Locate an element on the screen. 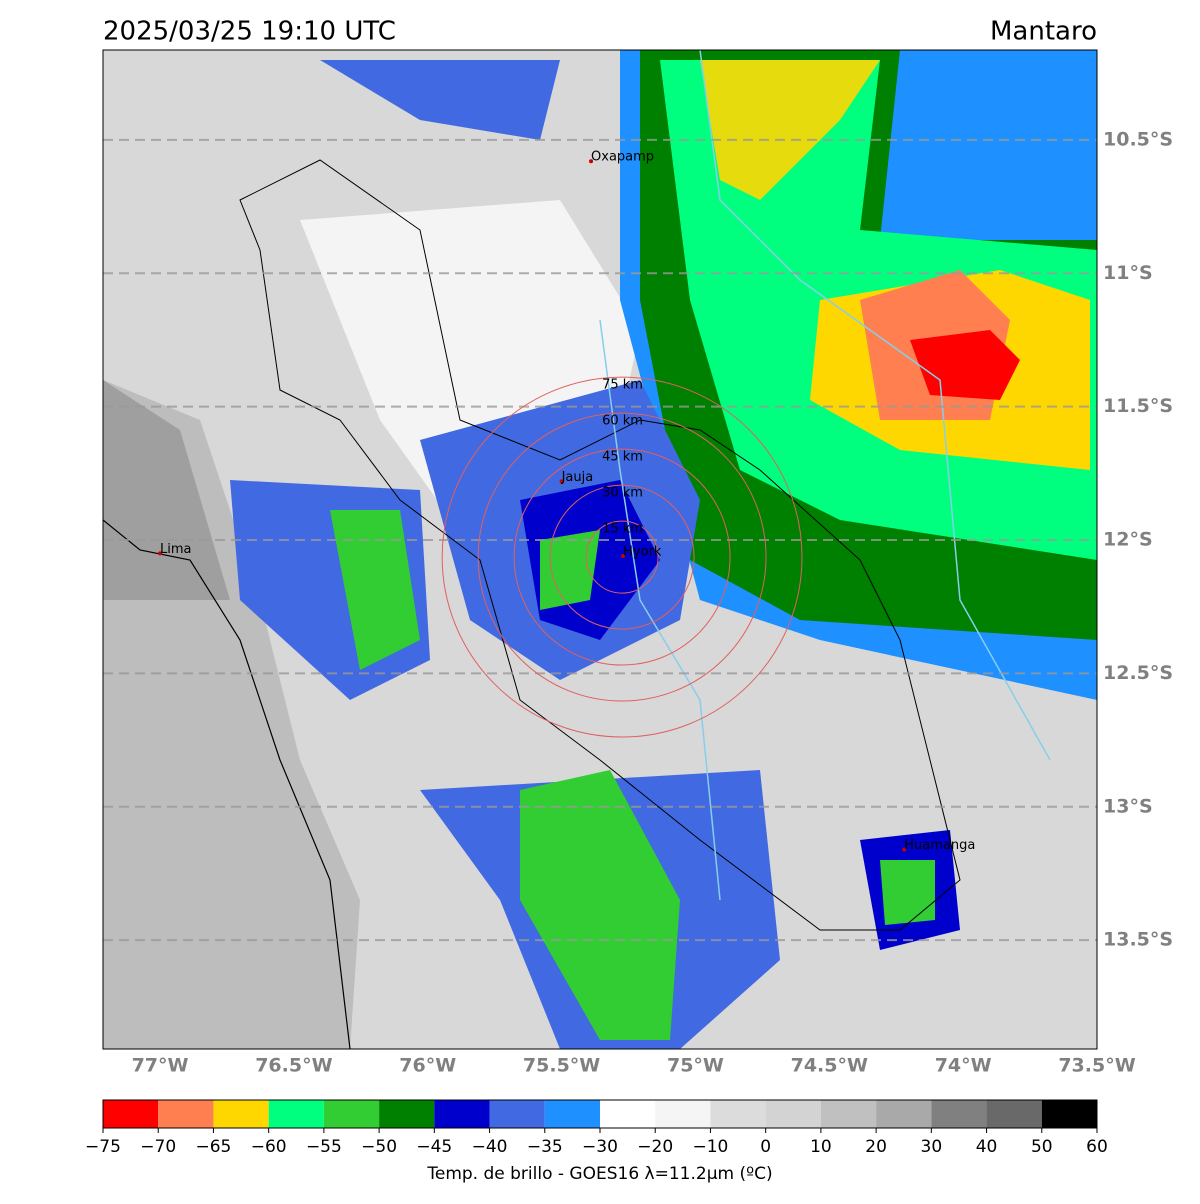  range-ring-label: 45 km is located at coordinates (622, 457).